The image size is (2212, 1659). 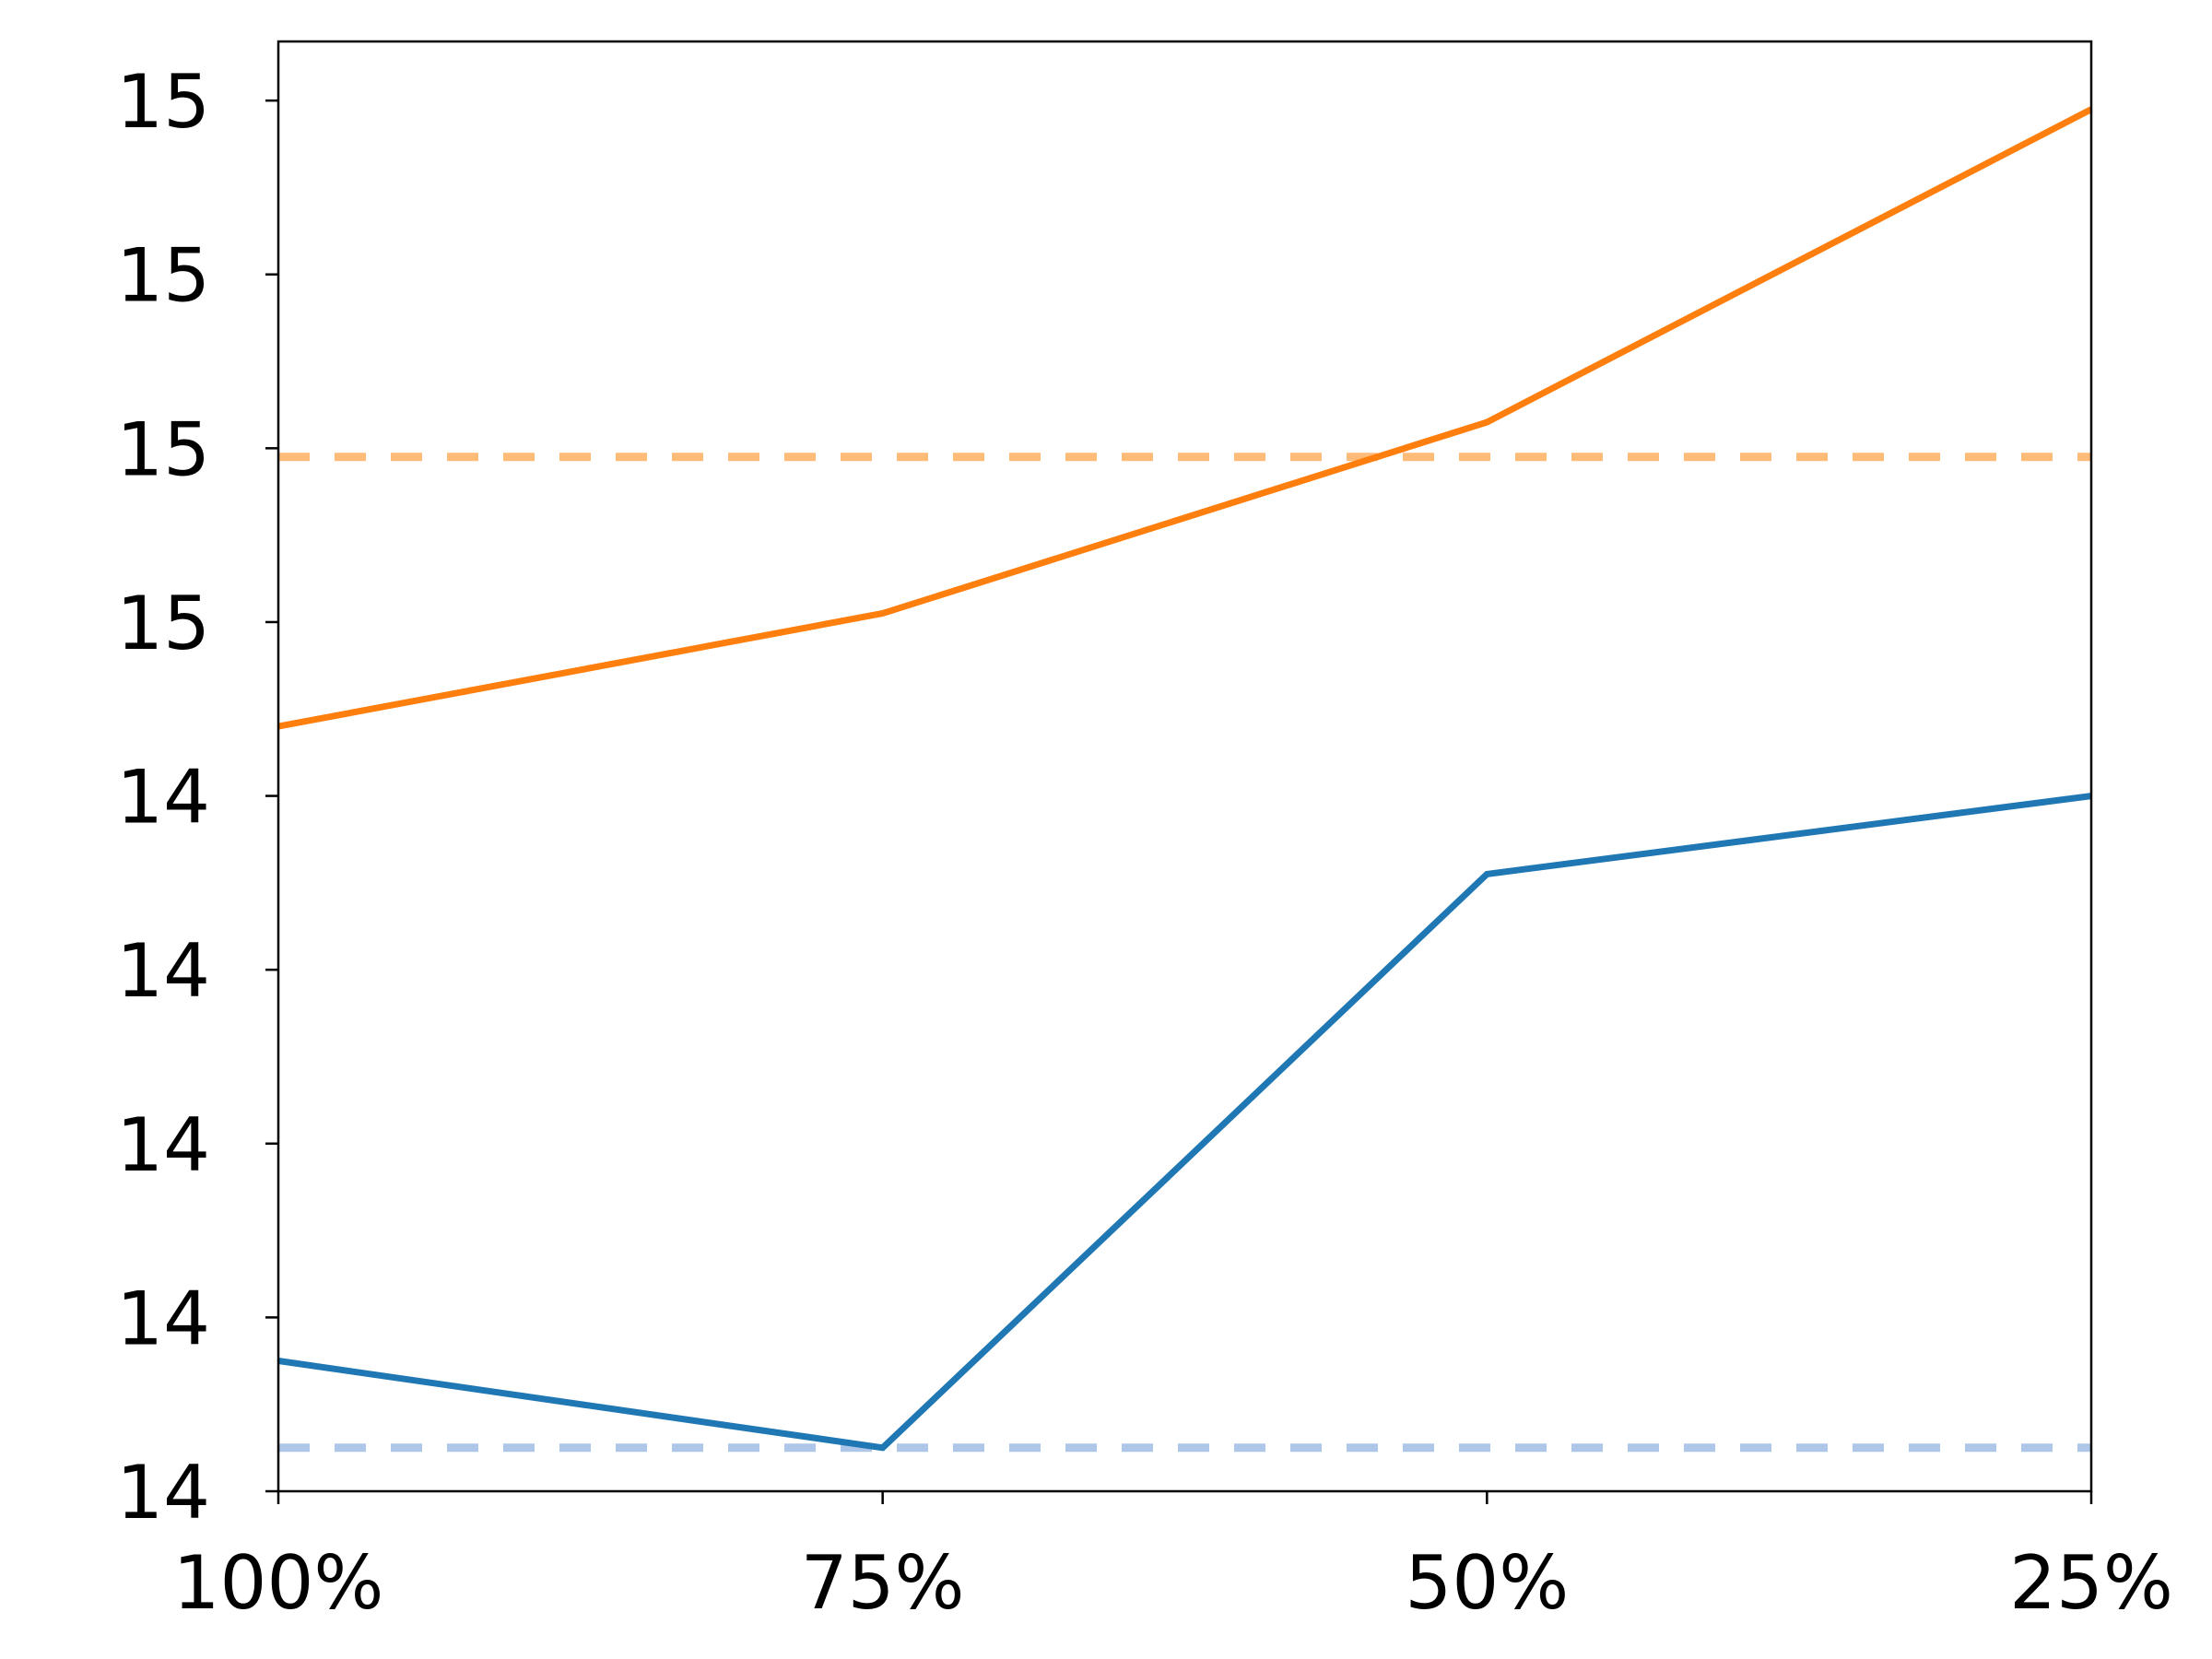 I want to click on x-tick-label: 50%, so click(x=1487, y=1583).